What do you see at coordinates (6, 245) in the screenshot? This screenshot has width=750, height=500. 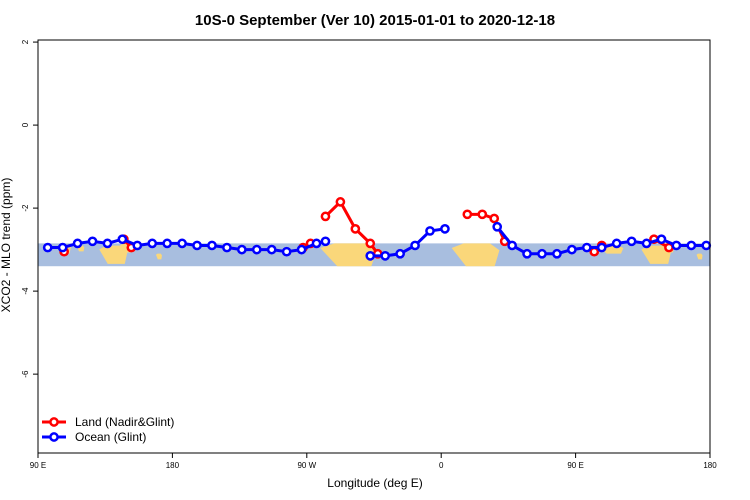 I see `y-axis-label: XCO2 - MLO trend (ppm)` at bounding box center [6, 245].